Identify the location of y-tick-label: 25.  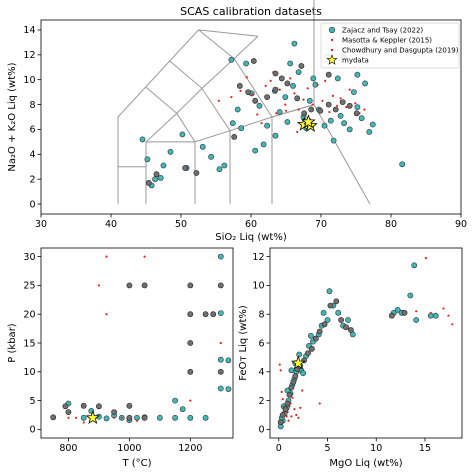
(29, 286).